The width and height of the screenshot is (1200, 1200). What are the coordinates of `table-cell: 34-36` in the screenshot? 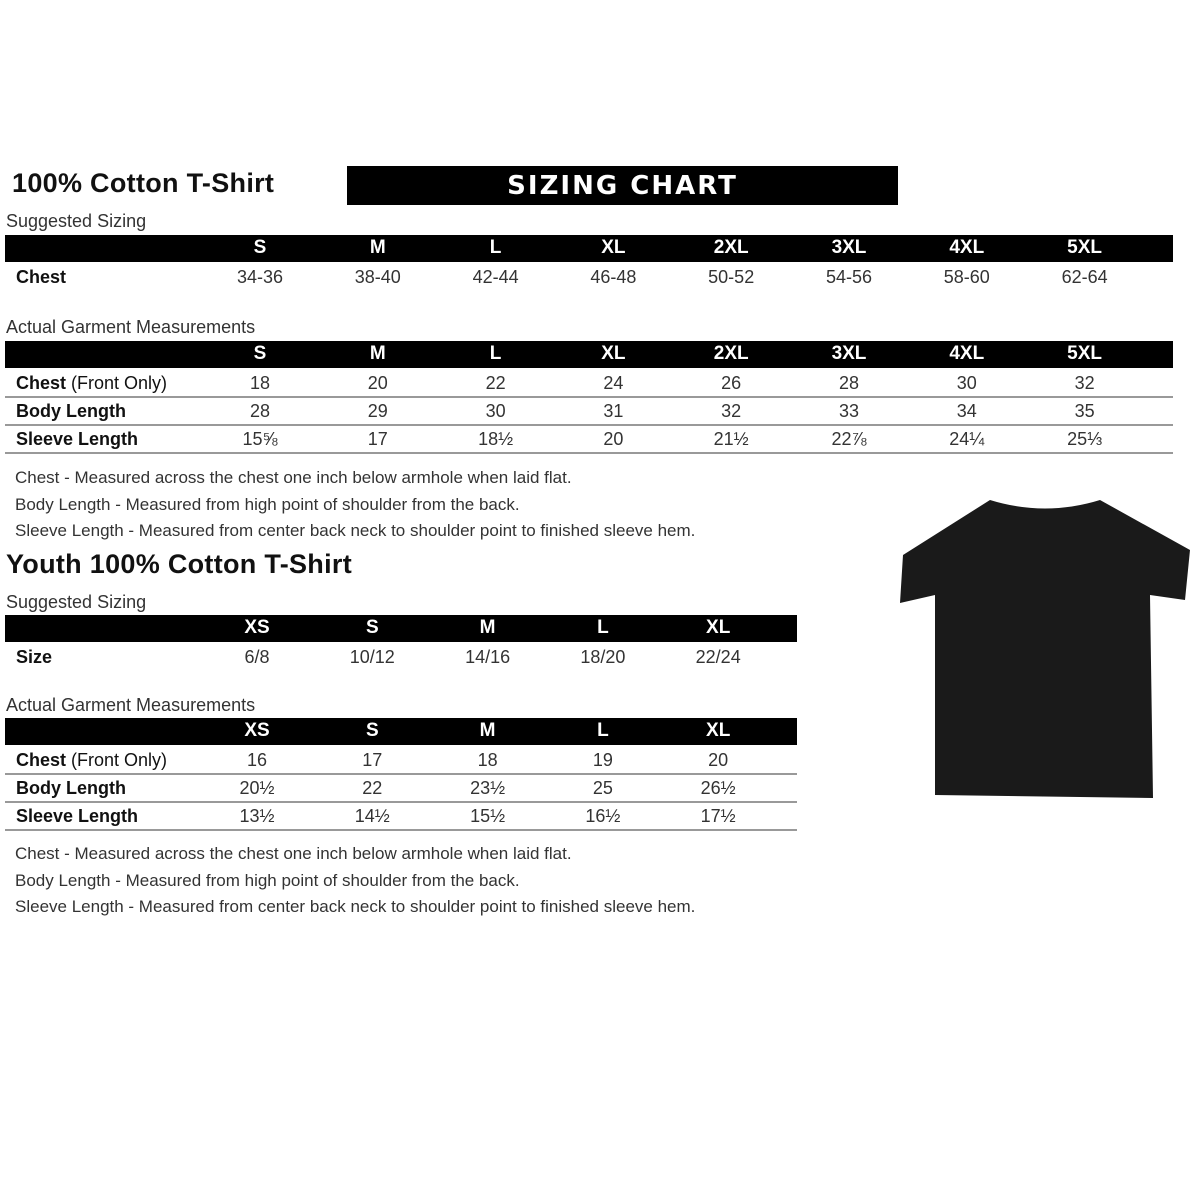 It's located at (260, 277).